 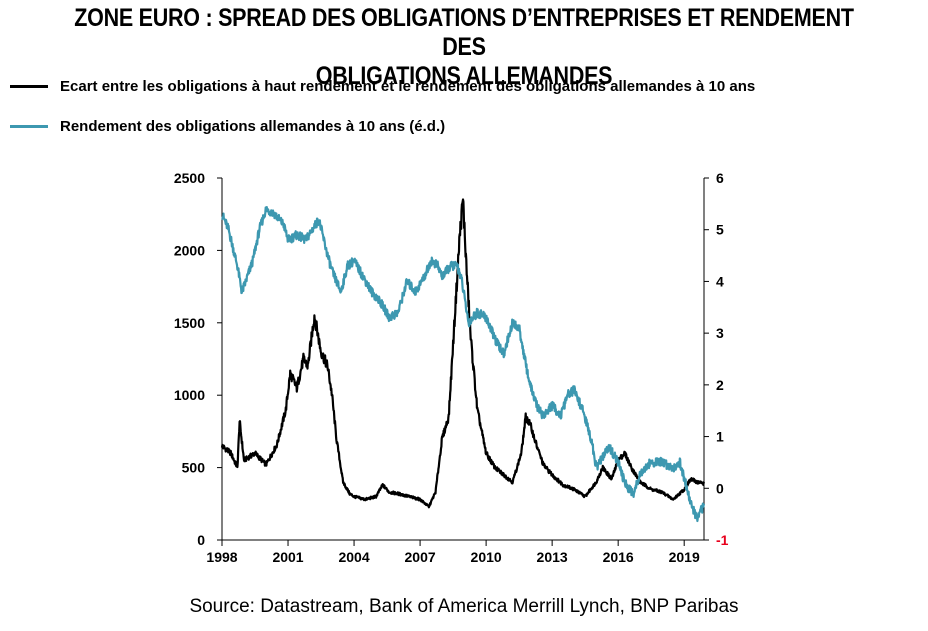 I want to click on left-tick-label: 500, so click(x=194, y=468).